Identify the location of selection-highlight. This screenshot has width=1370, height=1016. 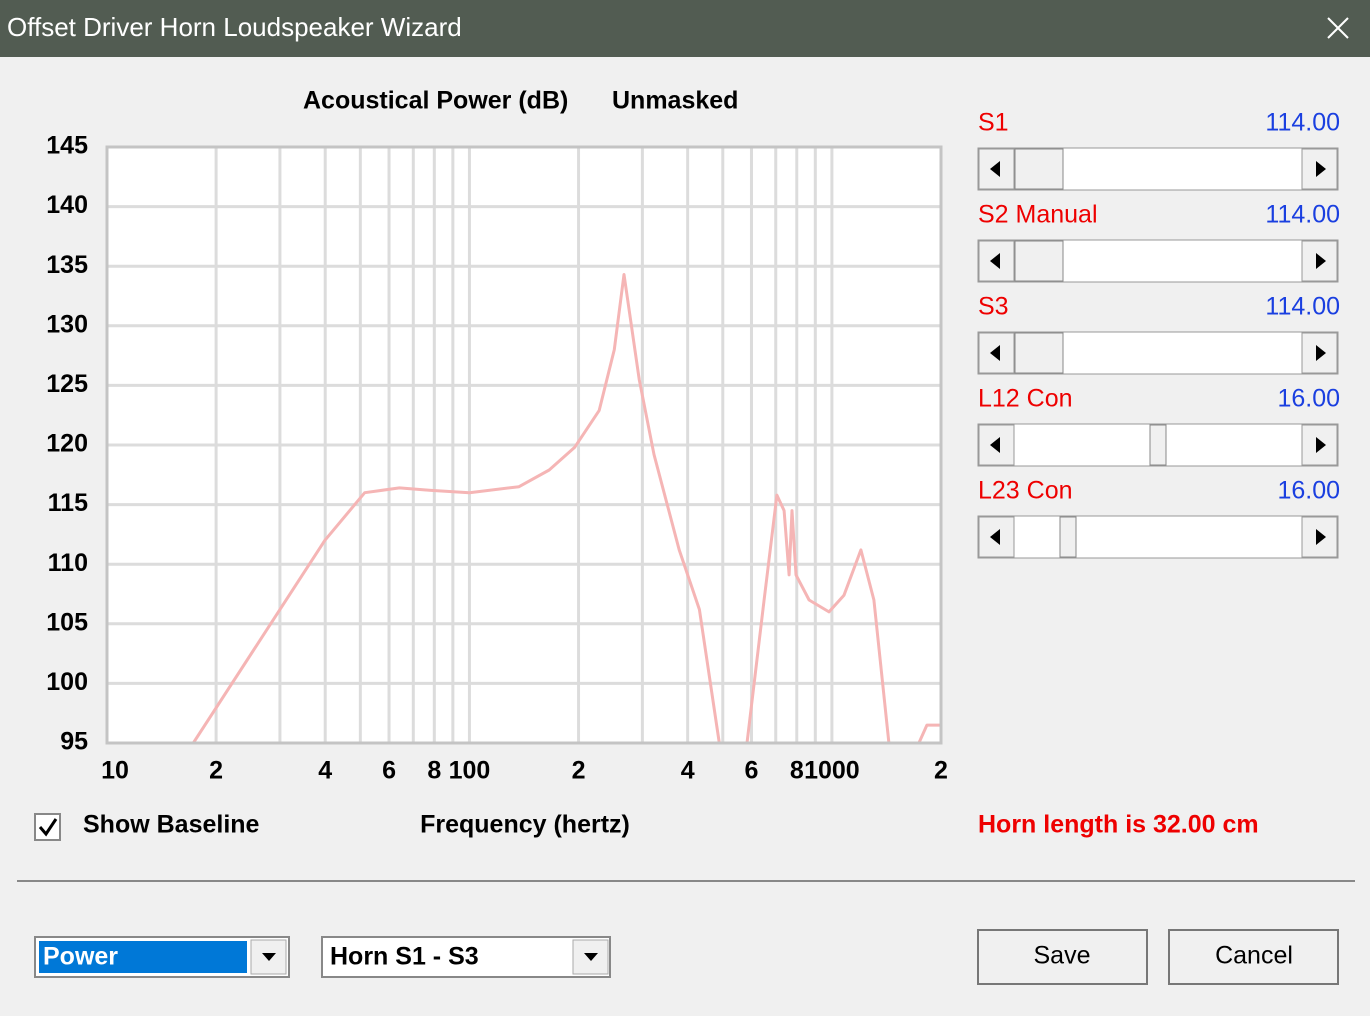
(143, 957).